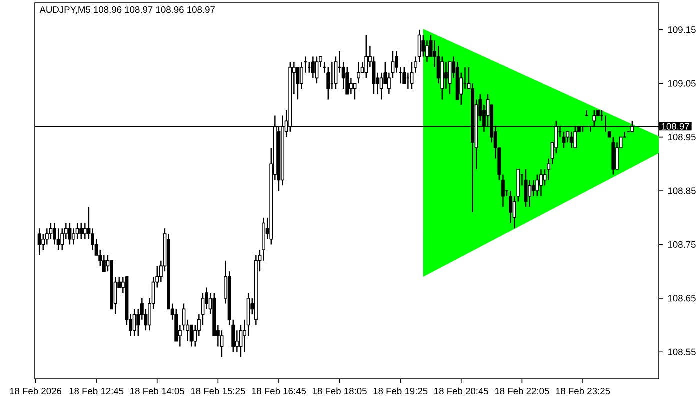  I want to click on x-tick-label: 18 Feb 15:25, so click(218, 391).